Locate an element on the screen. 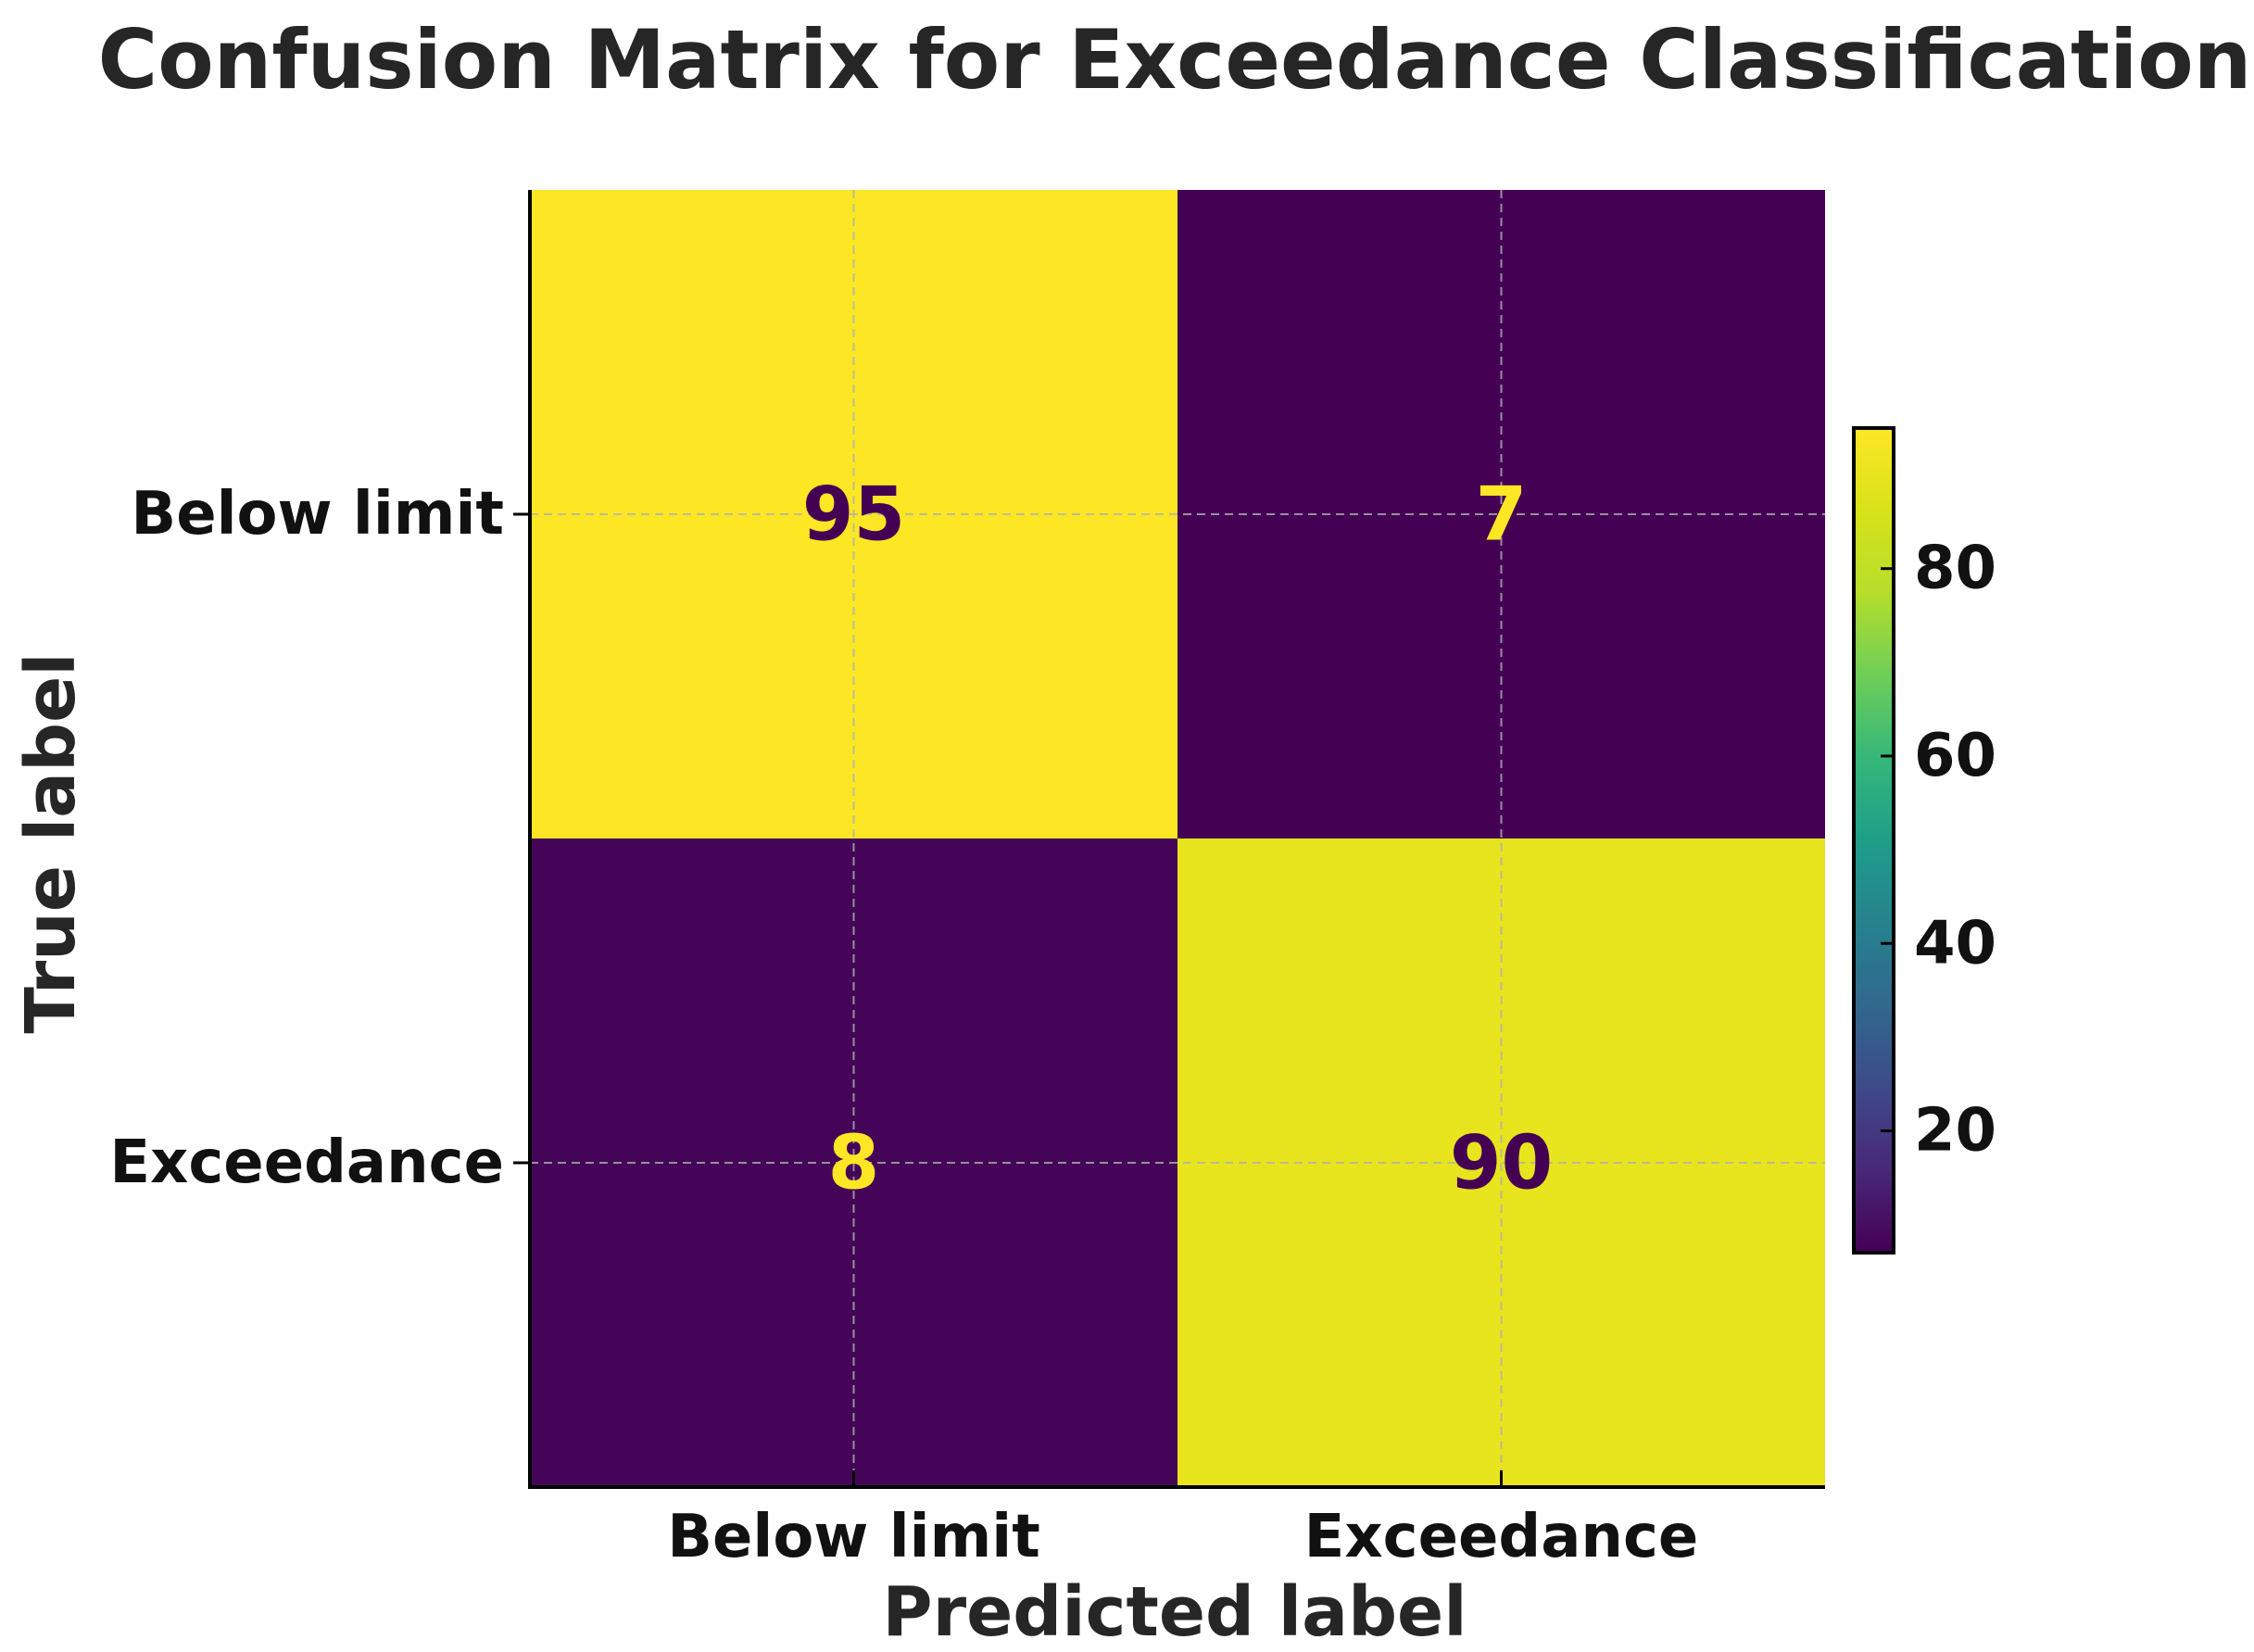 The height and width of the screenshot is (1652, 2254). y-tick-labels: Below limit Exceedance is located at coordinates (319, 839).